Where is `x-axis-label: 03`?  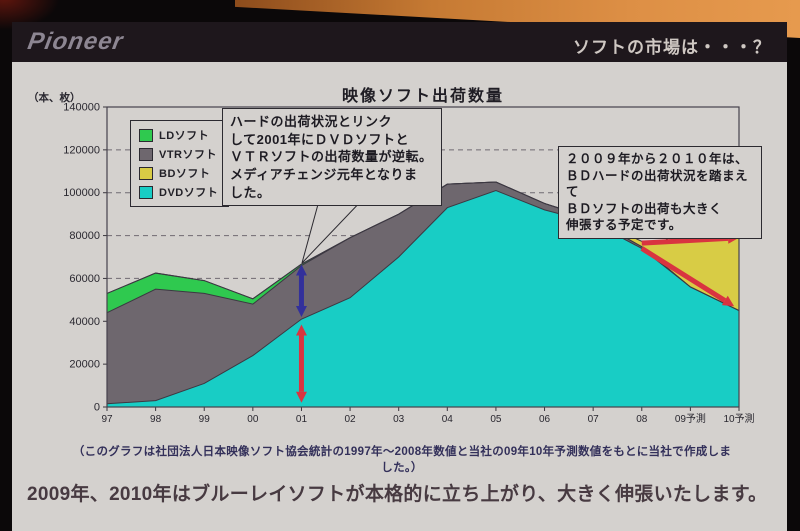 x-axis-label: 03 is located at coordinates (399, 419).